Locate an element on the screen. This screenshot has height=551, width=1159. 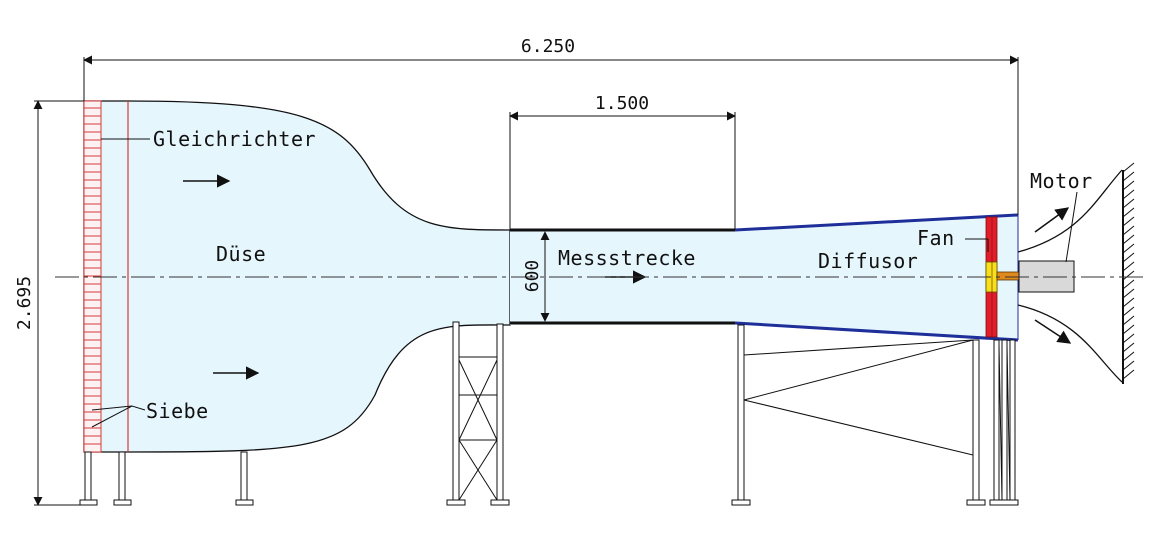
label-motor: Motor is located at coordinates (1061, 181).